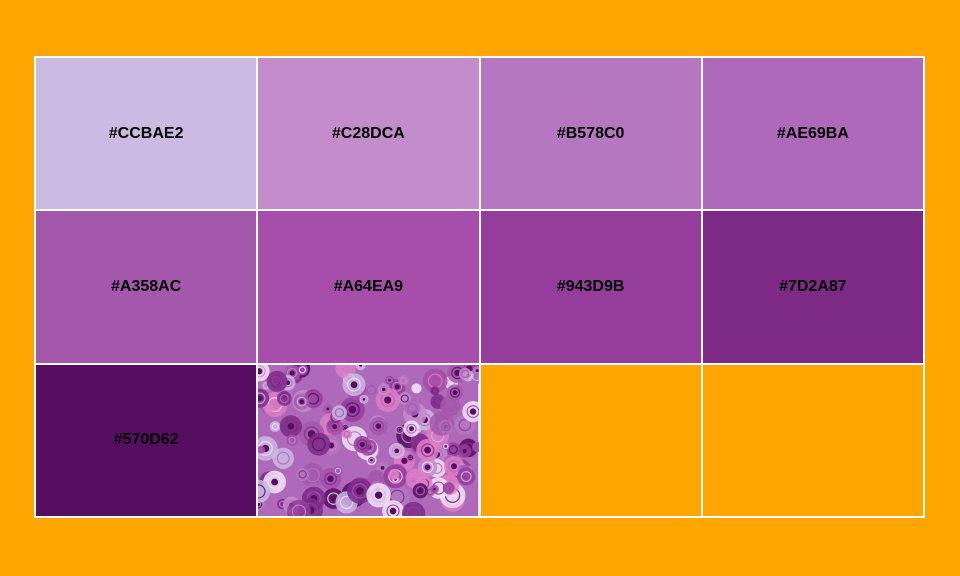  I want to click on color-swatch: #AE69BA, so click(812, 134).